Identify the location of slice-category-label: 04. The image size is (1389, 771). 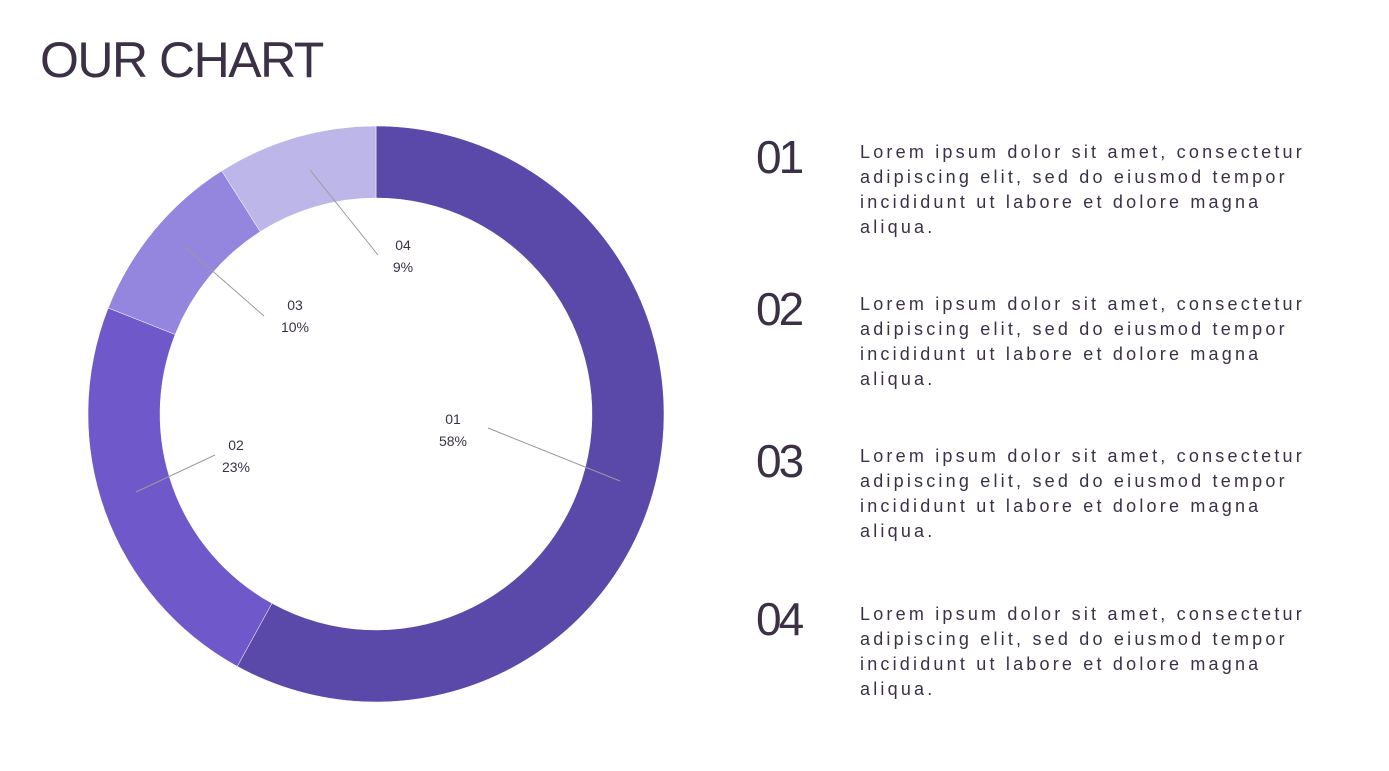
(403, 245).